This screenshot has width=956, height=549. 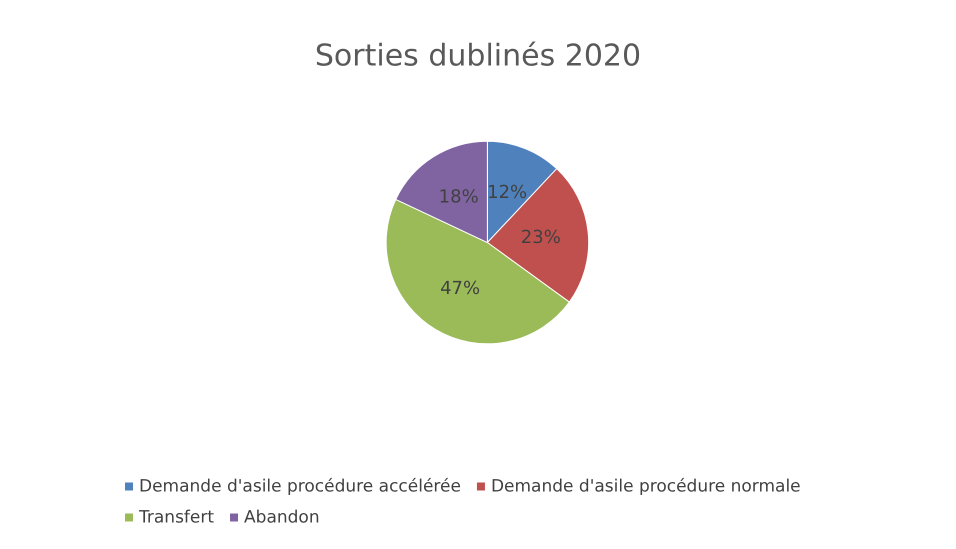 What do you see at coordinates (478, 56) in the screenshot?
I see `chart-title: Sorties dublinés 2020` at bounding box center [478, 56].